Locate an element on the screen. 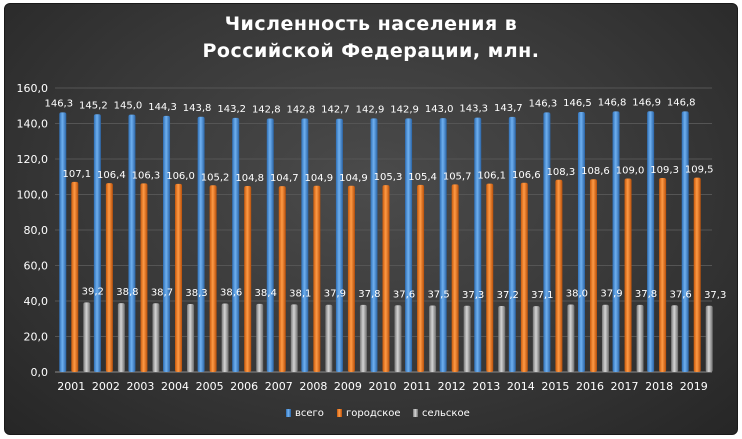 The width and height of the screenshot is (742, 439). bar-сельское-2013 is located at coordinates (502, 338).